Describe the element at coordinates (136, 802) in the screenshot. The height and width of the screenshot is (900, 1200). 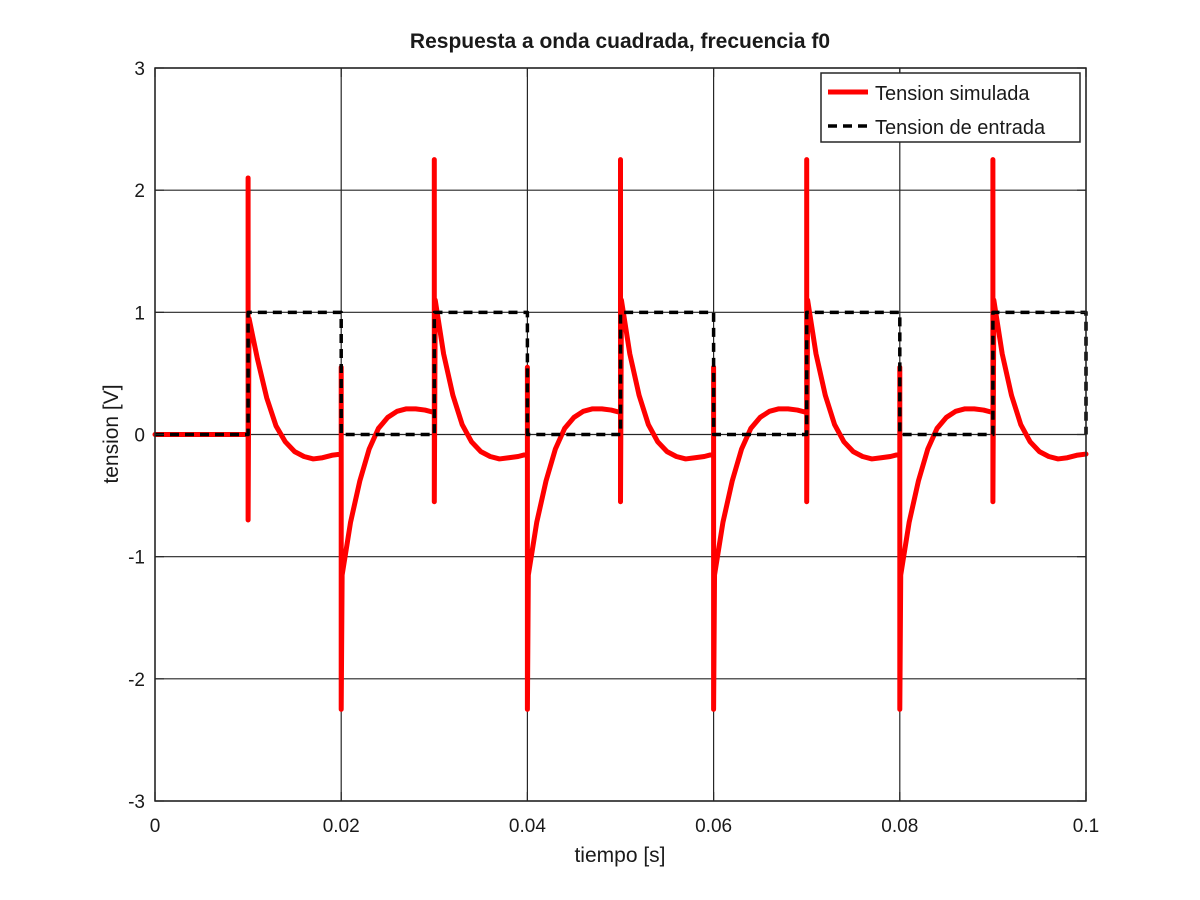
I see `y-tick-label: -3` at that location.